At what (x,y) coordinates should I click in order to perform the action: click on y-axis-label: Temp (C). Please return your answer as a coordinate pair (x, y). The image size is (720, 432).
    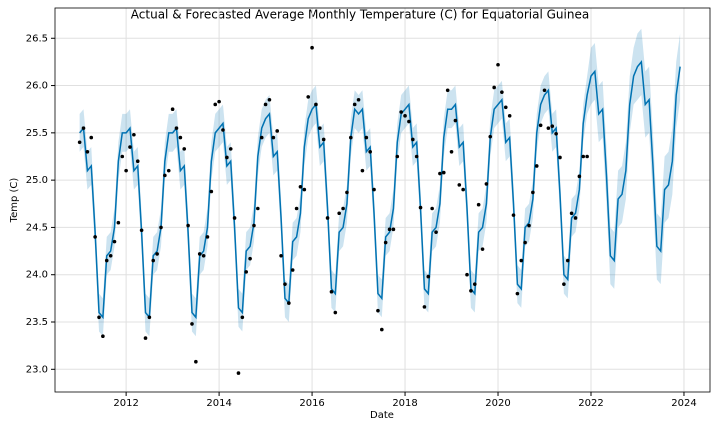
    Looking at the image, I should click on (14, 201).